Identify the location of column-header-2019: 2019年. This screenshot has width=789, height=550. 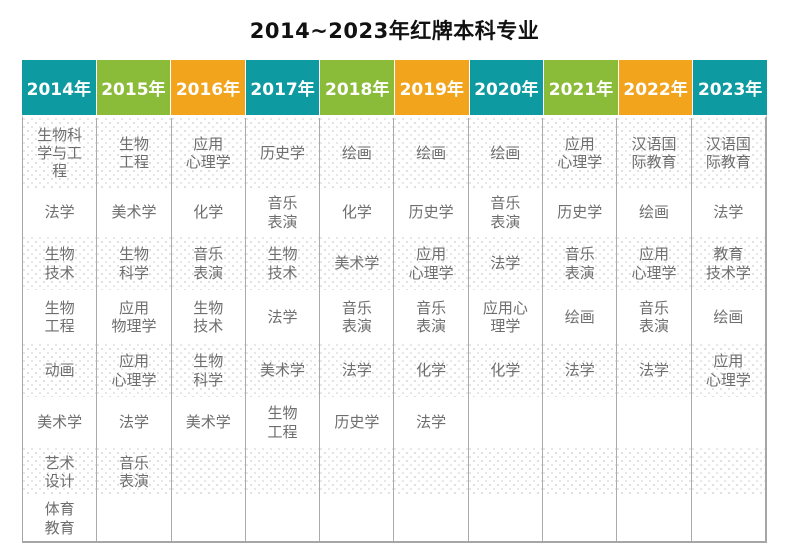
(432, 87).